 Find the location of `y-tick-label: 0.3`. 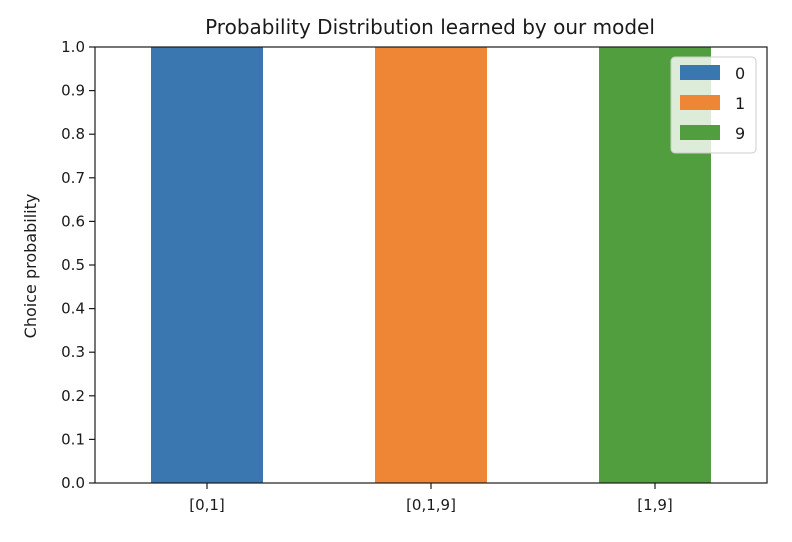

y-tick-label: 0.3 is located at coordinates (73, 352).